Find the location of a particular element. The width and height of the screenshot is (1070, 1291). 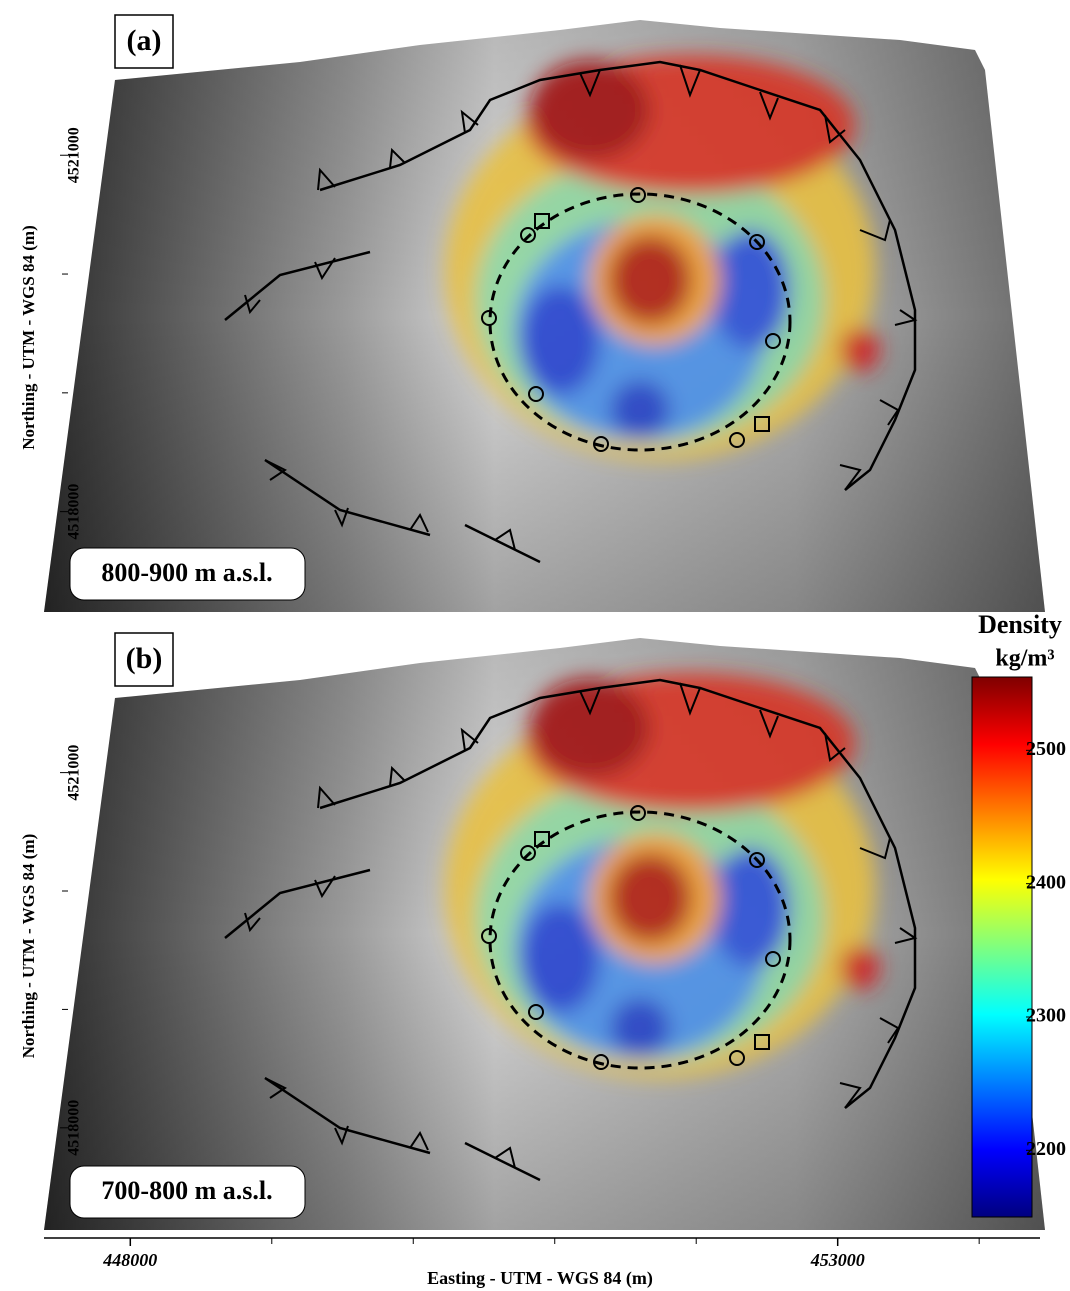

colorbar-tick-label: 2500 is located at coordinates (1046, 749).